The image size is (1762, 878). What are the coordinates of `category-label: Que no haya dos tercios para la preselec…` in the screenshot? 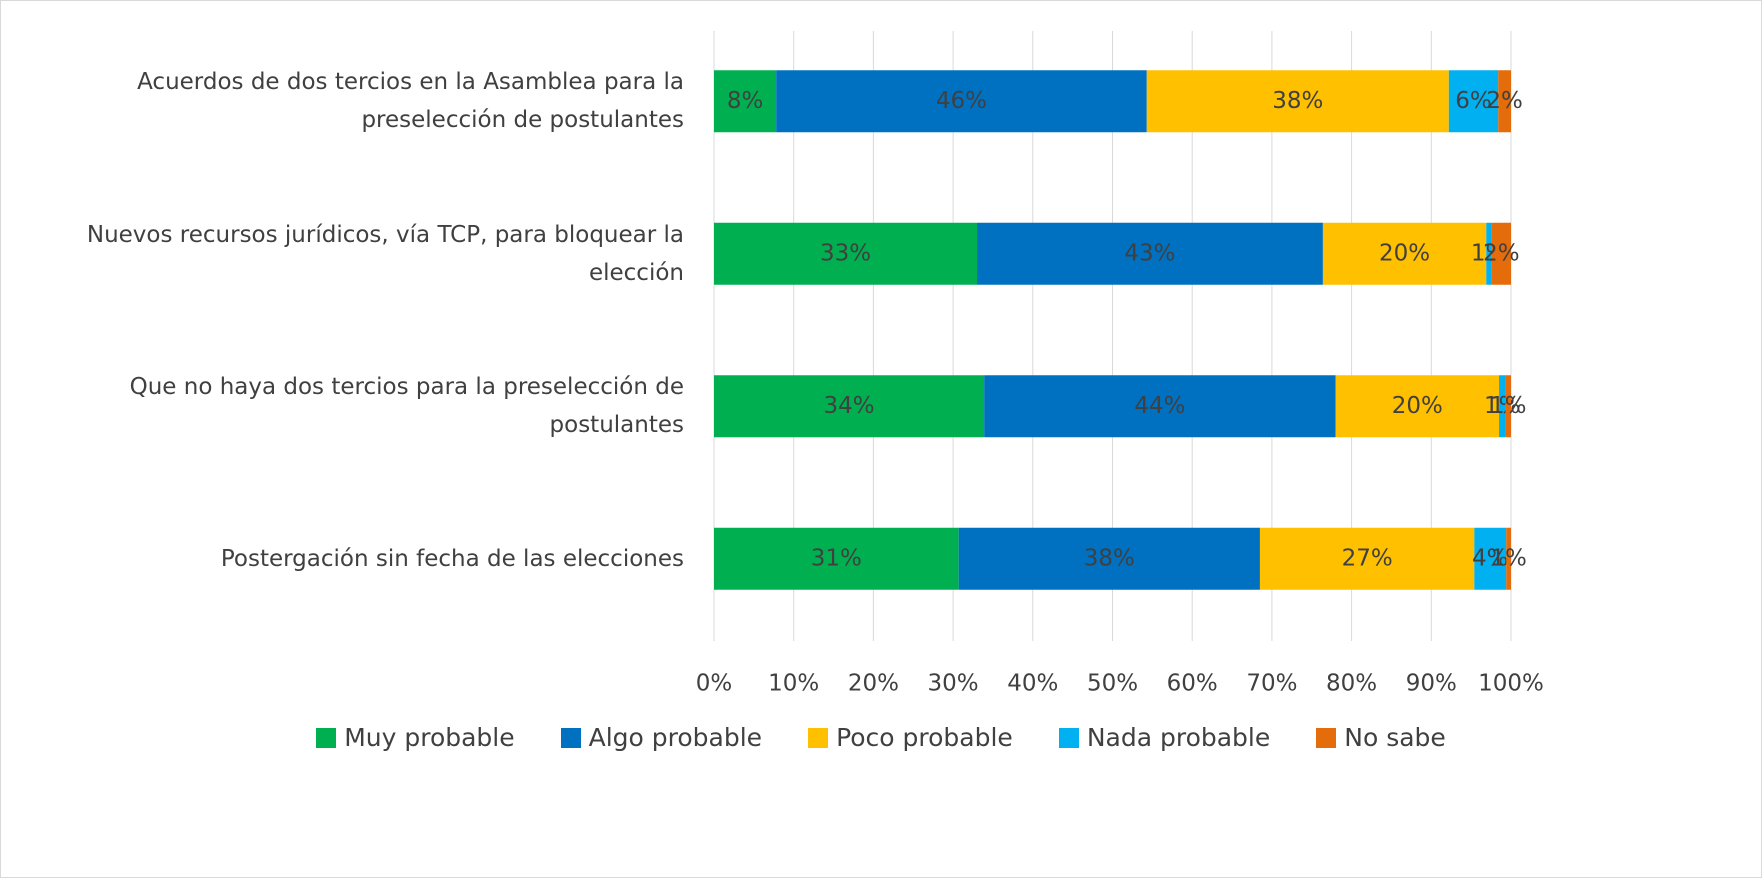 It's located at (406, 406).